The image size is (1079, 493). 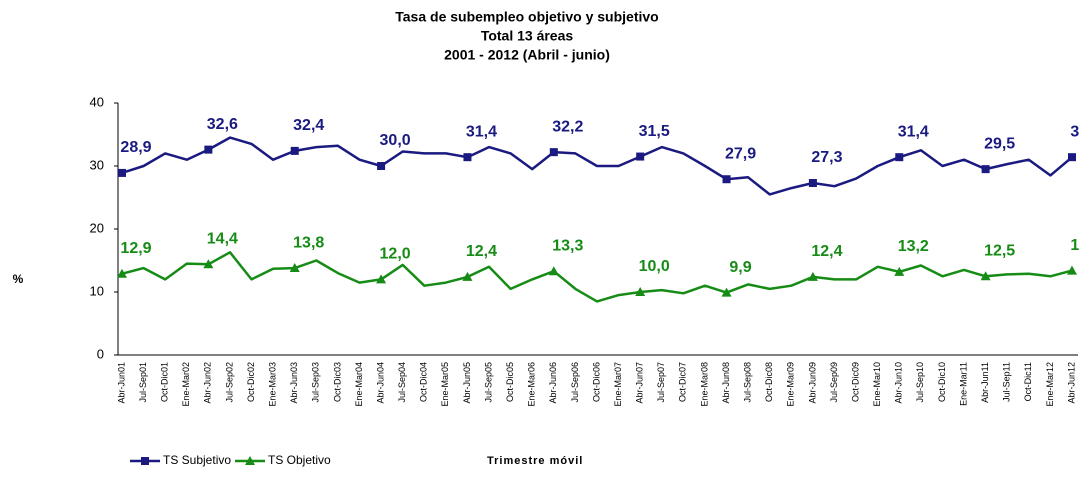 What do you see at coordinates (640, 383) in the screenshot?
I see `x-tick-label: Abr-Jun07` at bounding box center [640, 383].